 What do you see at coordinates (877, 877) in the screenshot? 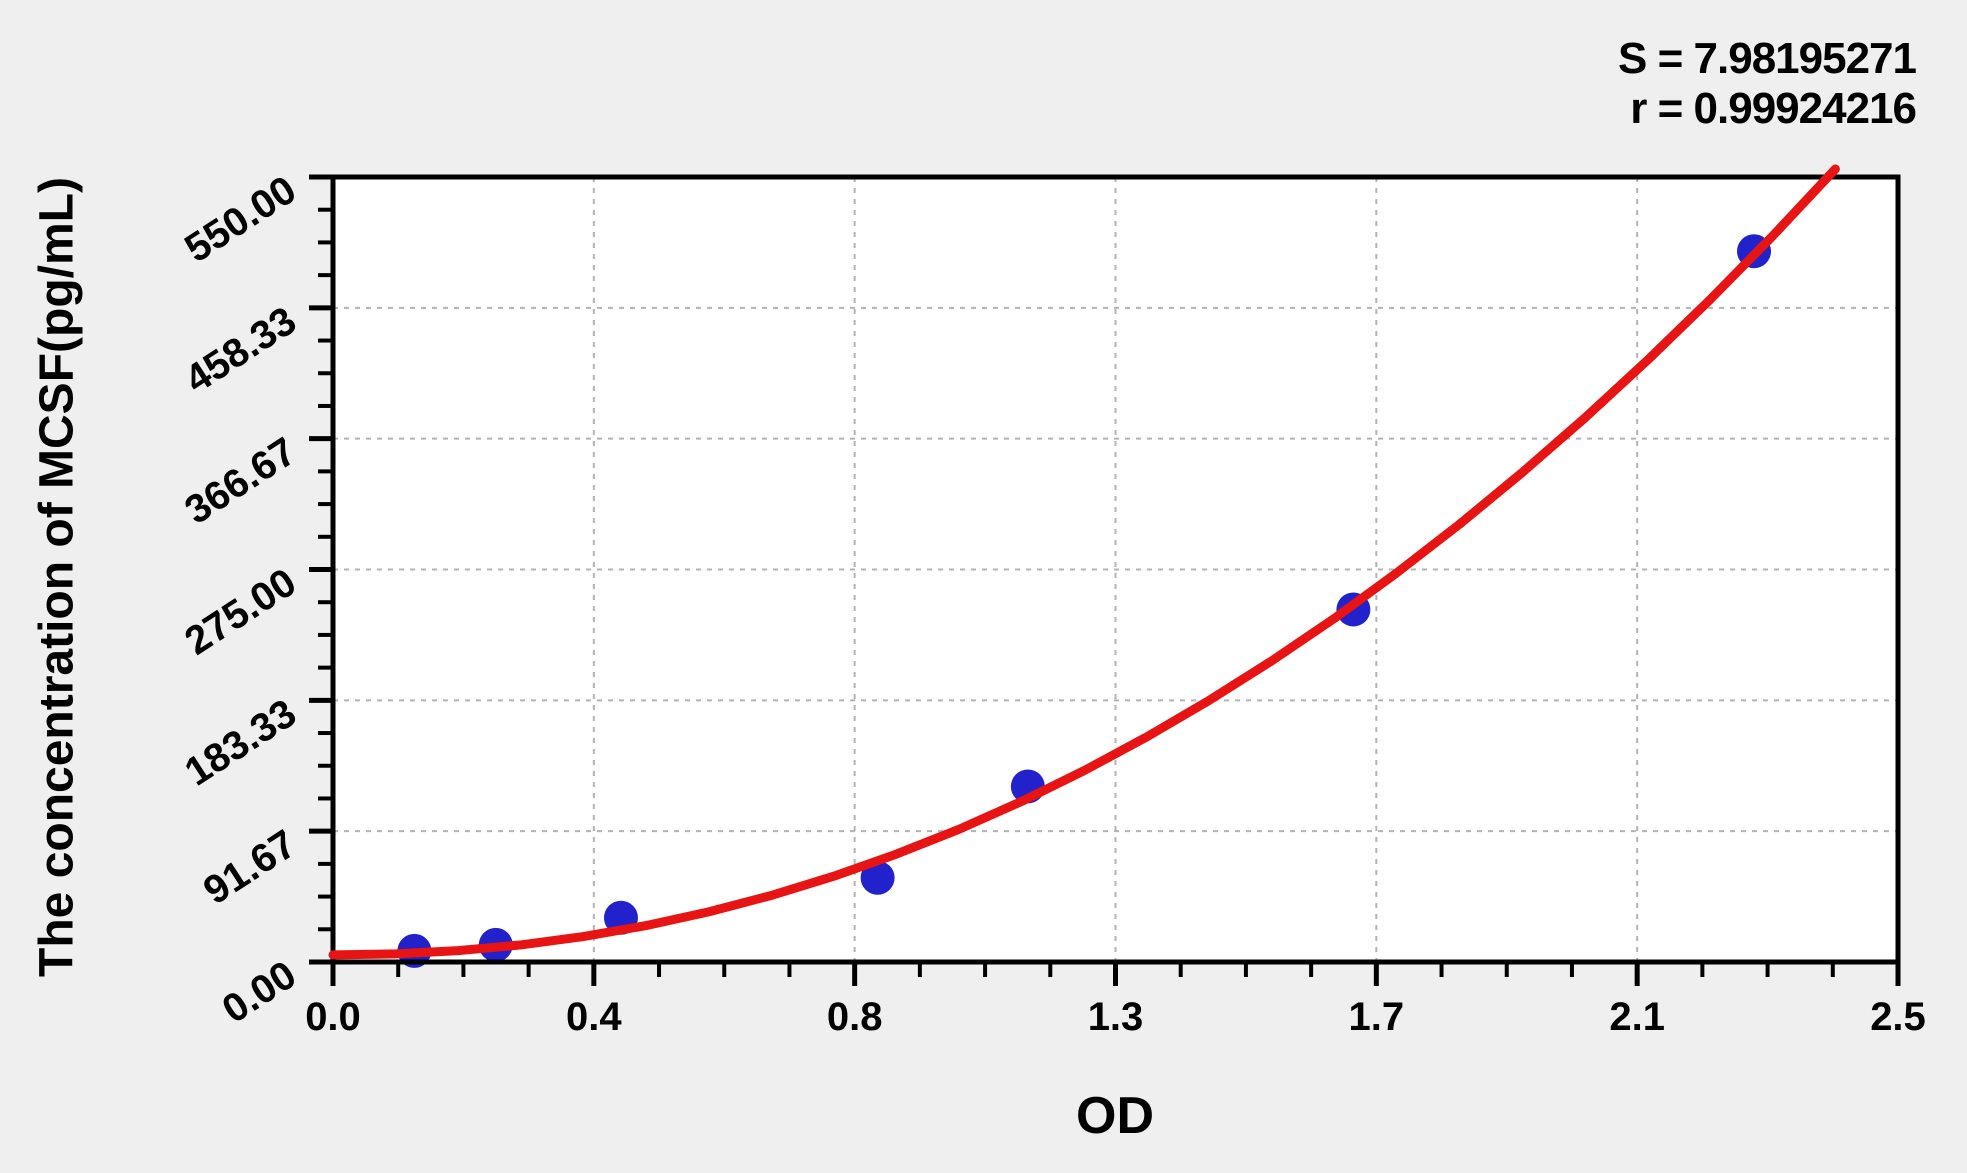
I see `data-point` at bounding box center [877, 877].